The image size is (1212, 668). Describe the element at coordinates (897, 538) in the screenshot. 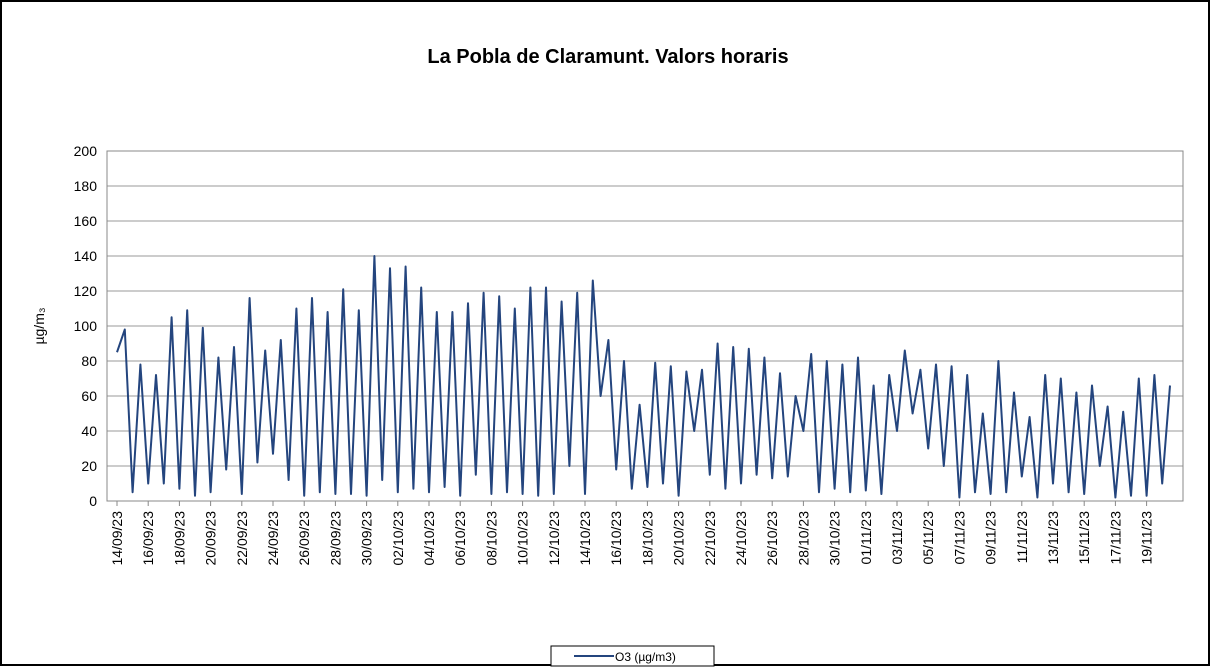

I see `x-tick-label: 03/11/23` at that location.